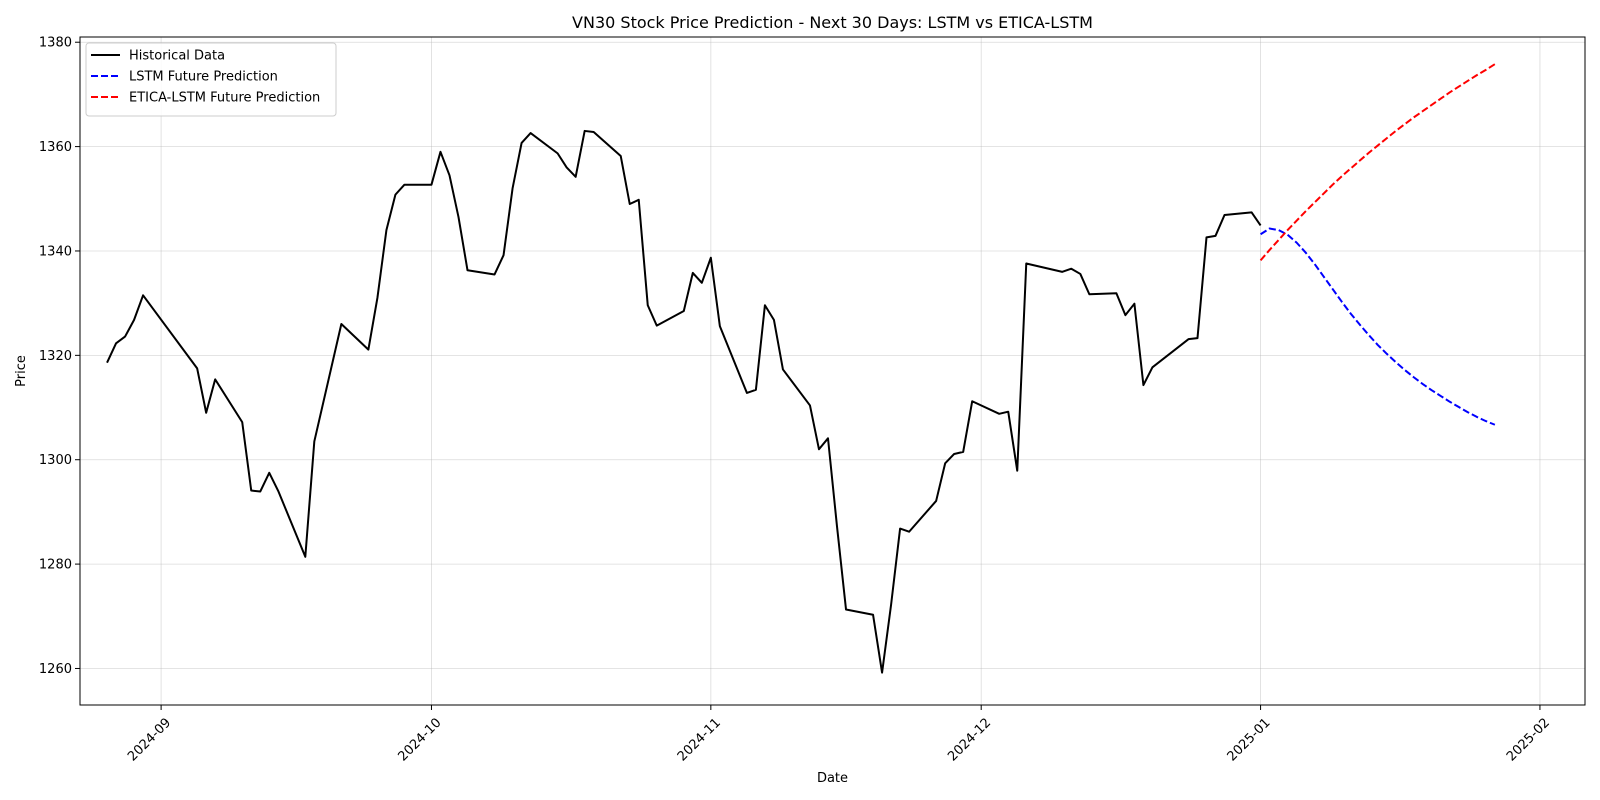 The image size is (1600, 800). What do you see at coordinates (55, 43) in the screenshot?
I see `y-tick-label: 1380` at bounding box center [55, 43].